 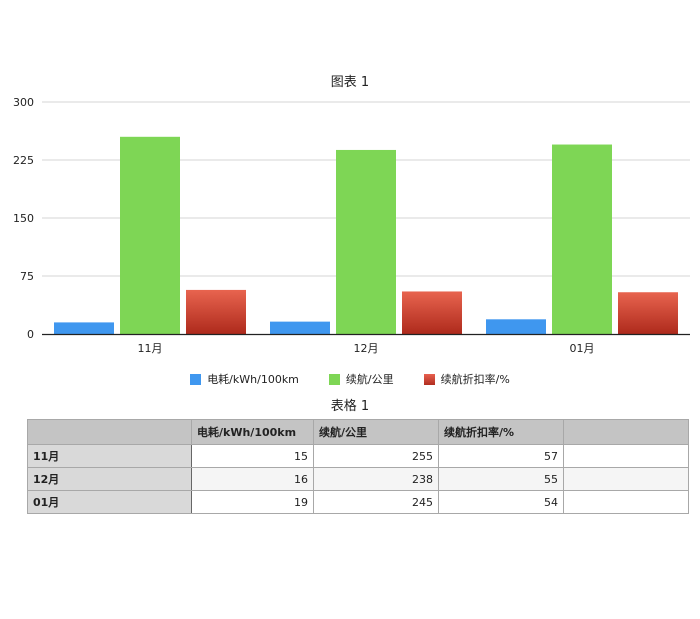 What do you see at coordinates (252, 479) in the screenshot?
I see `table-cell: 16` at bounding box center [252, 479].